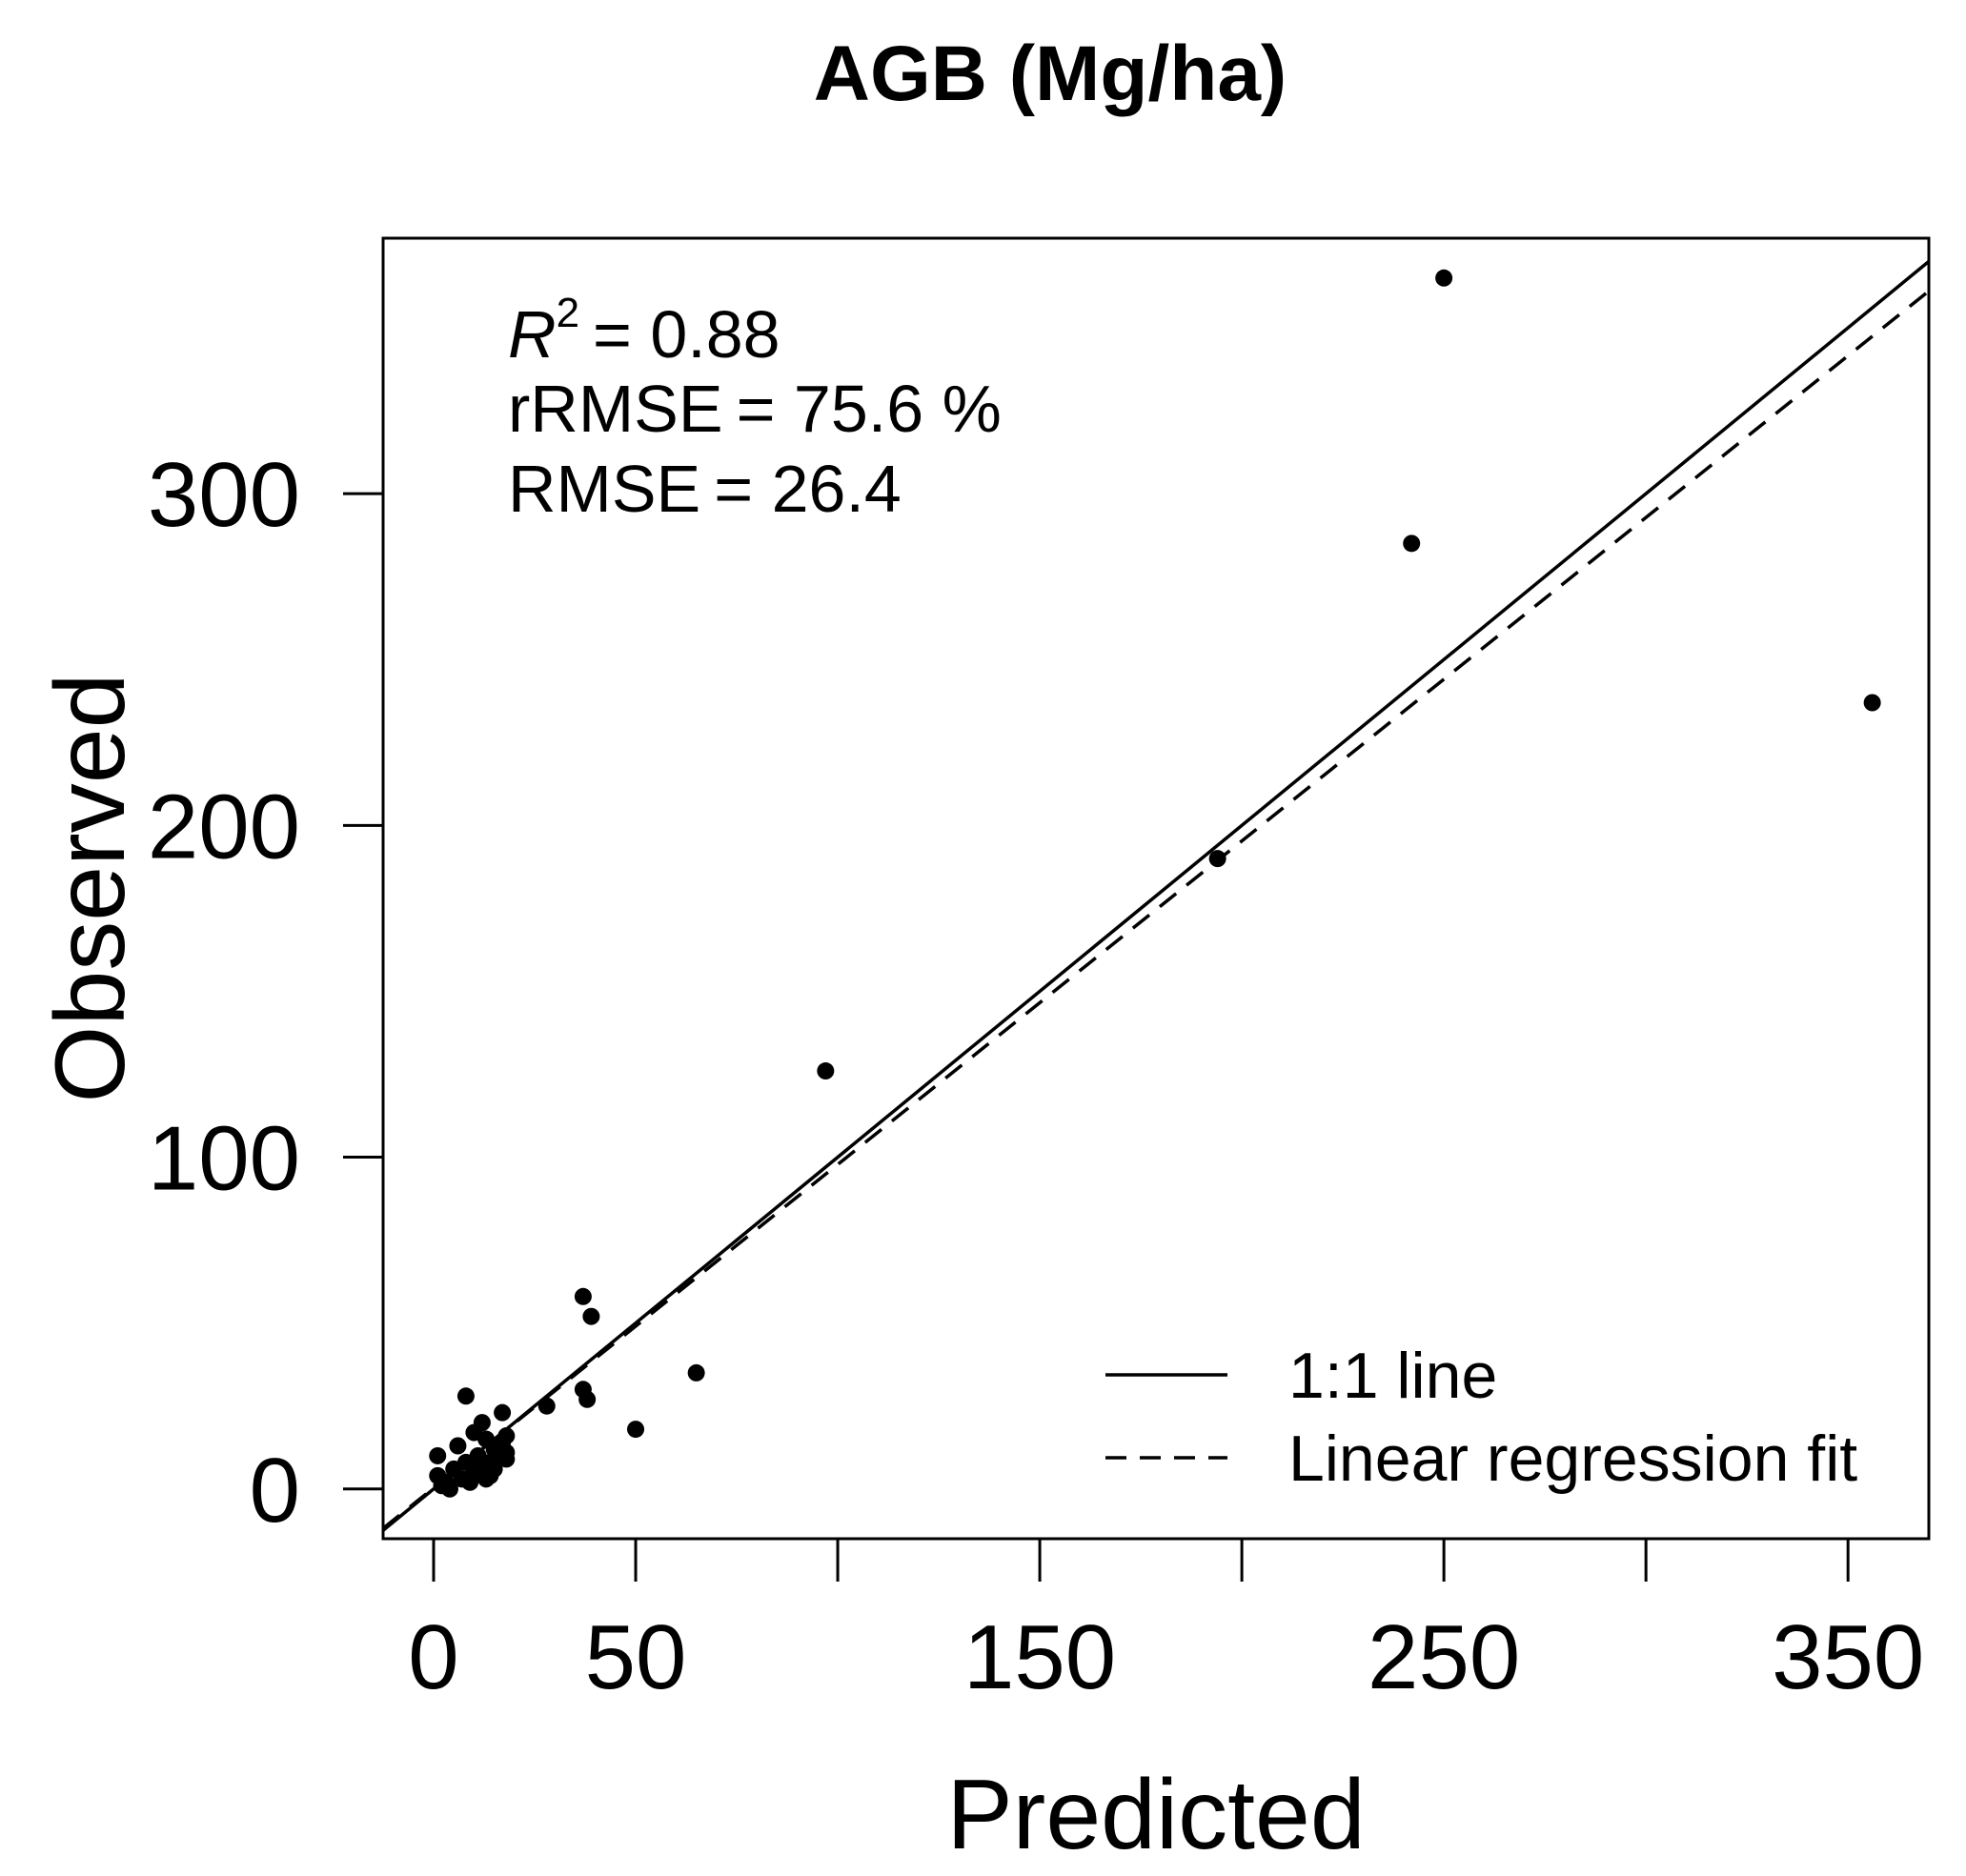 Image resolution: width=1966 pixels, height=1876 pixels. Describe the element at coordinates (1155, 1815) in the screenshot. I see `x-axis-title: Predicted` at that location.